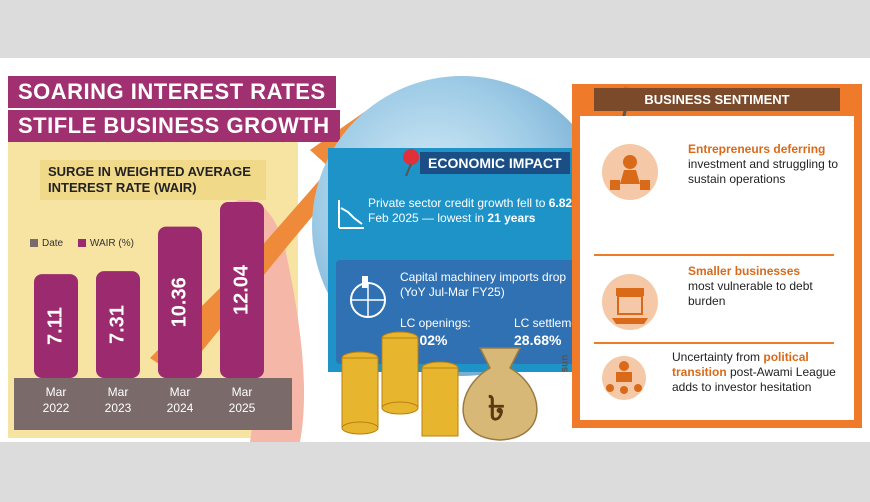  I want to click on coins-and-moneybag-illustration: ৳, so click(439, 386).